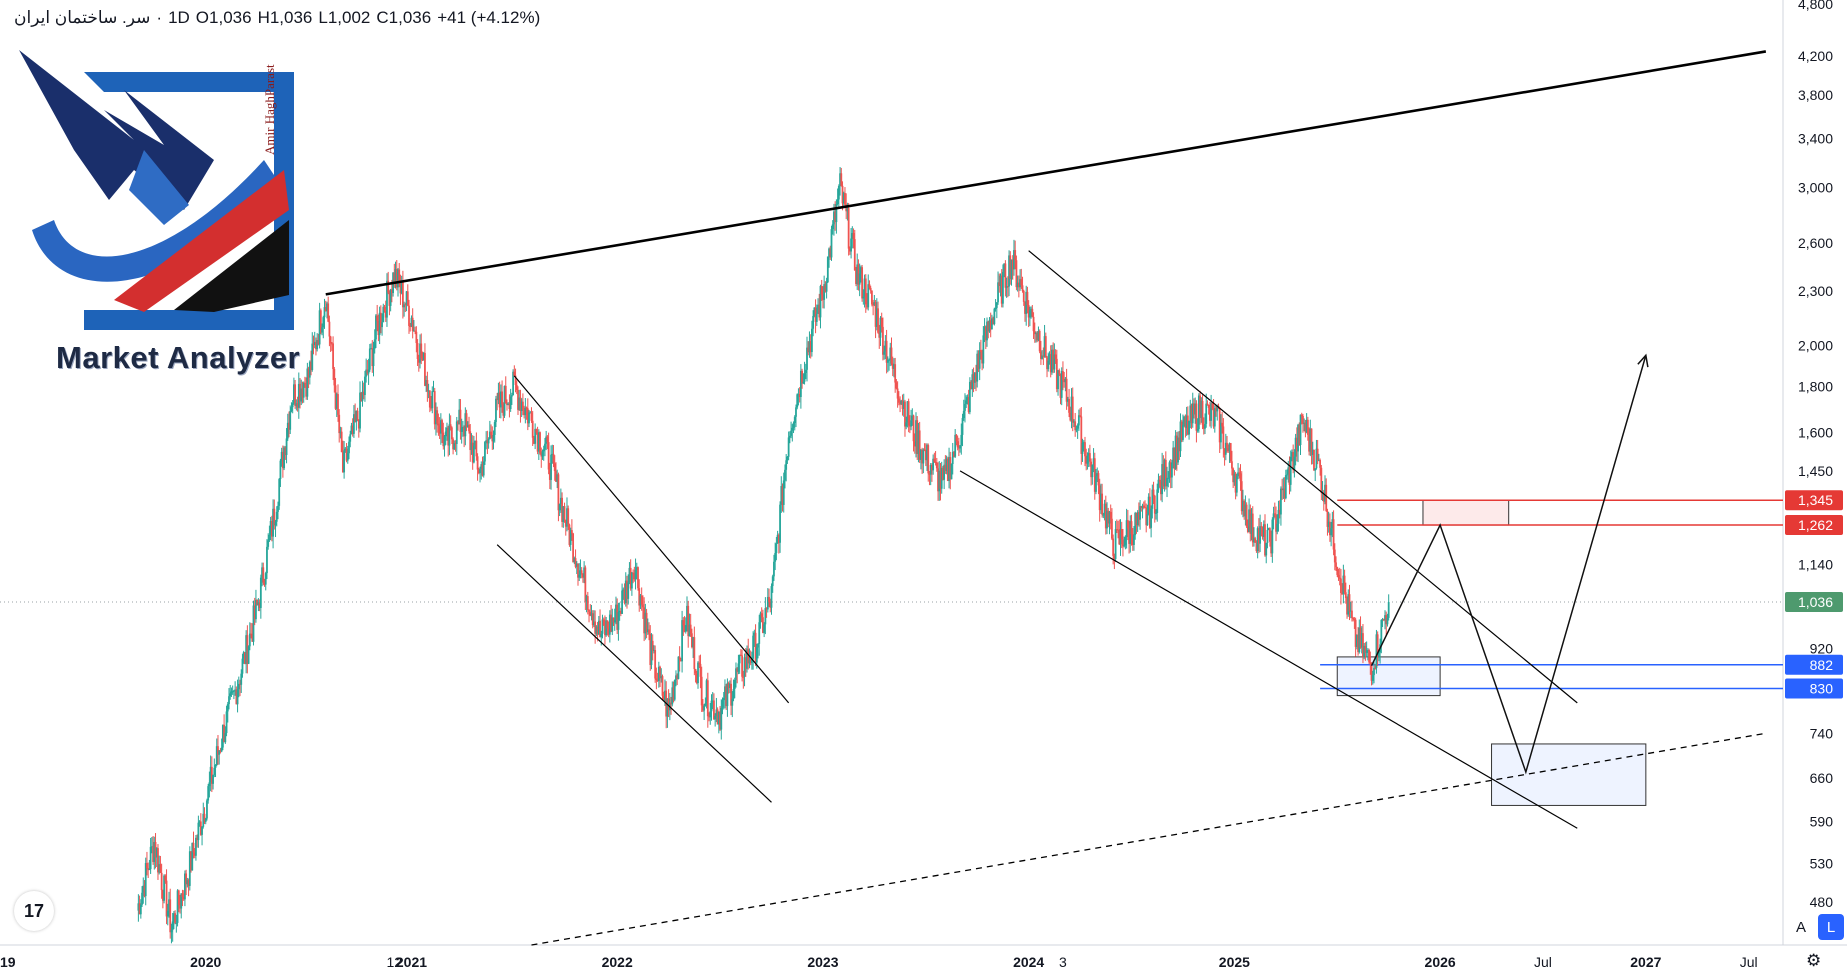 The width and height of the screenshot is (1847, 974). Describe the element at coordinates (1268, 649) in the screenshot. I see `trendline-channel-2024-bottom` at that location.